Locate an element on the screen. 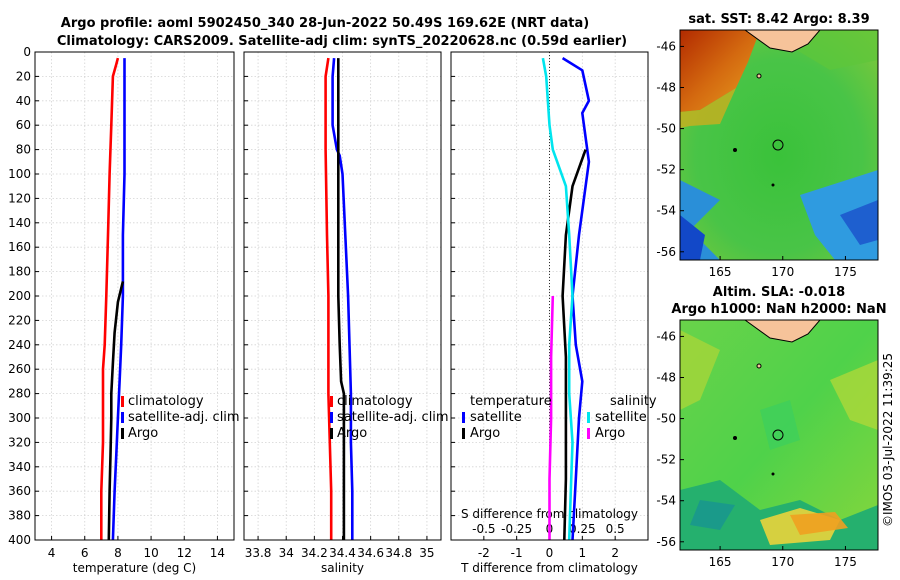 The width and height of the screenshot is (900, 580). y-tick-label: 100 is located at coordinates (19, 174).